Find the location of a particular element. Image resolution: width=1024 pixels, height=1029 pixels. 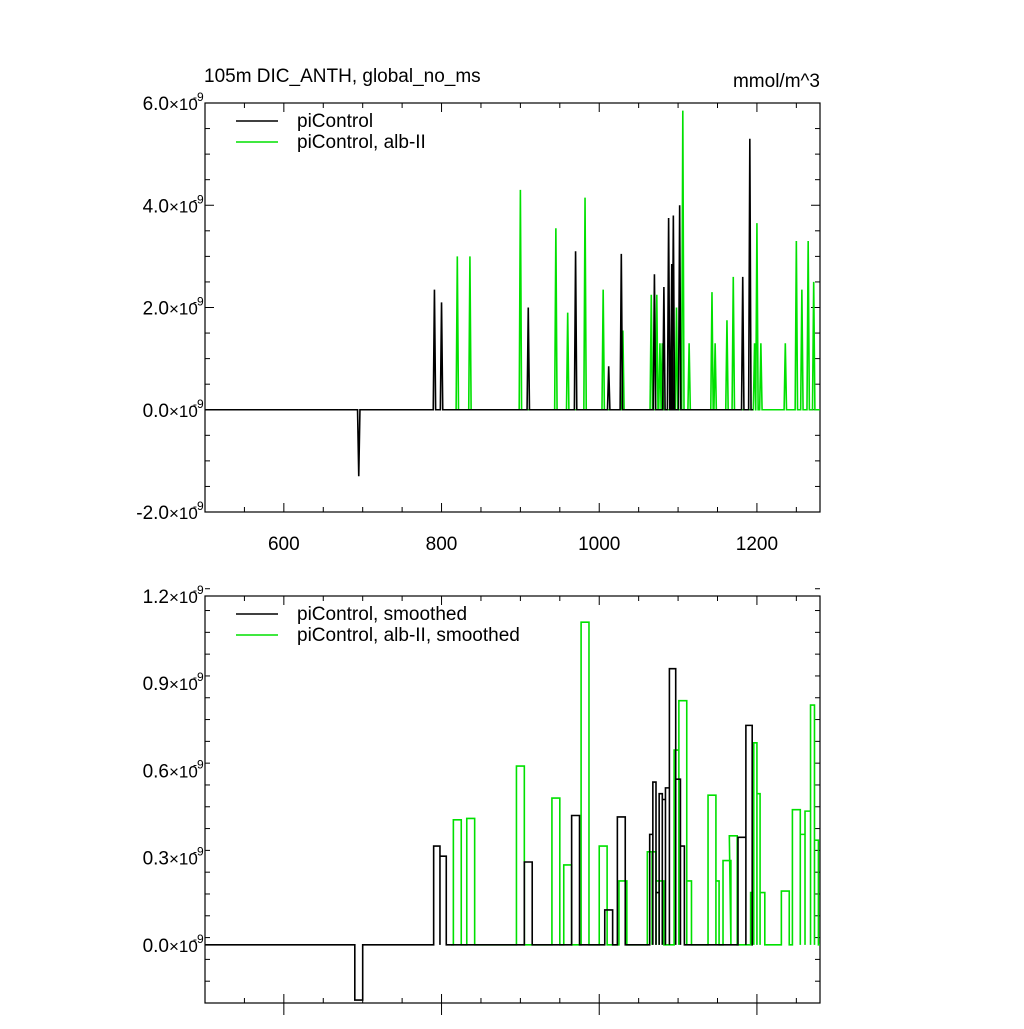

y-tick-label: -2.0 is located at coordinates (152, 513).